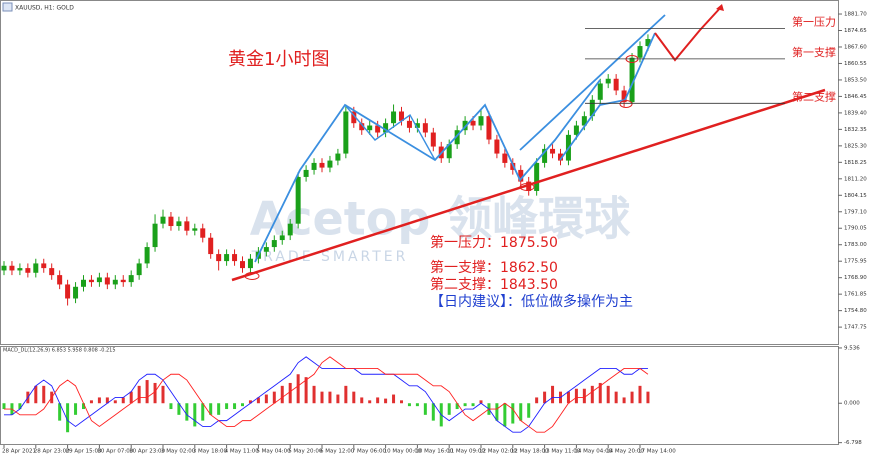 This screenshot has width=870, height=457. I want to click on x-tick-label: 29 Apr 15:00, so click(84, 452).